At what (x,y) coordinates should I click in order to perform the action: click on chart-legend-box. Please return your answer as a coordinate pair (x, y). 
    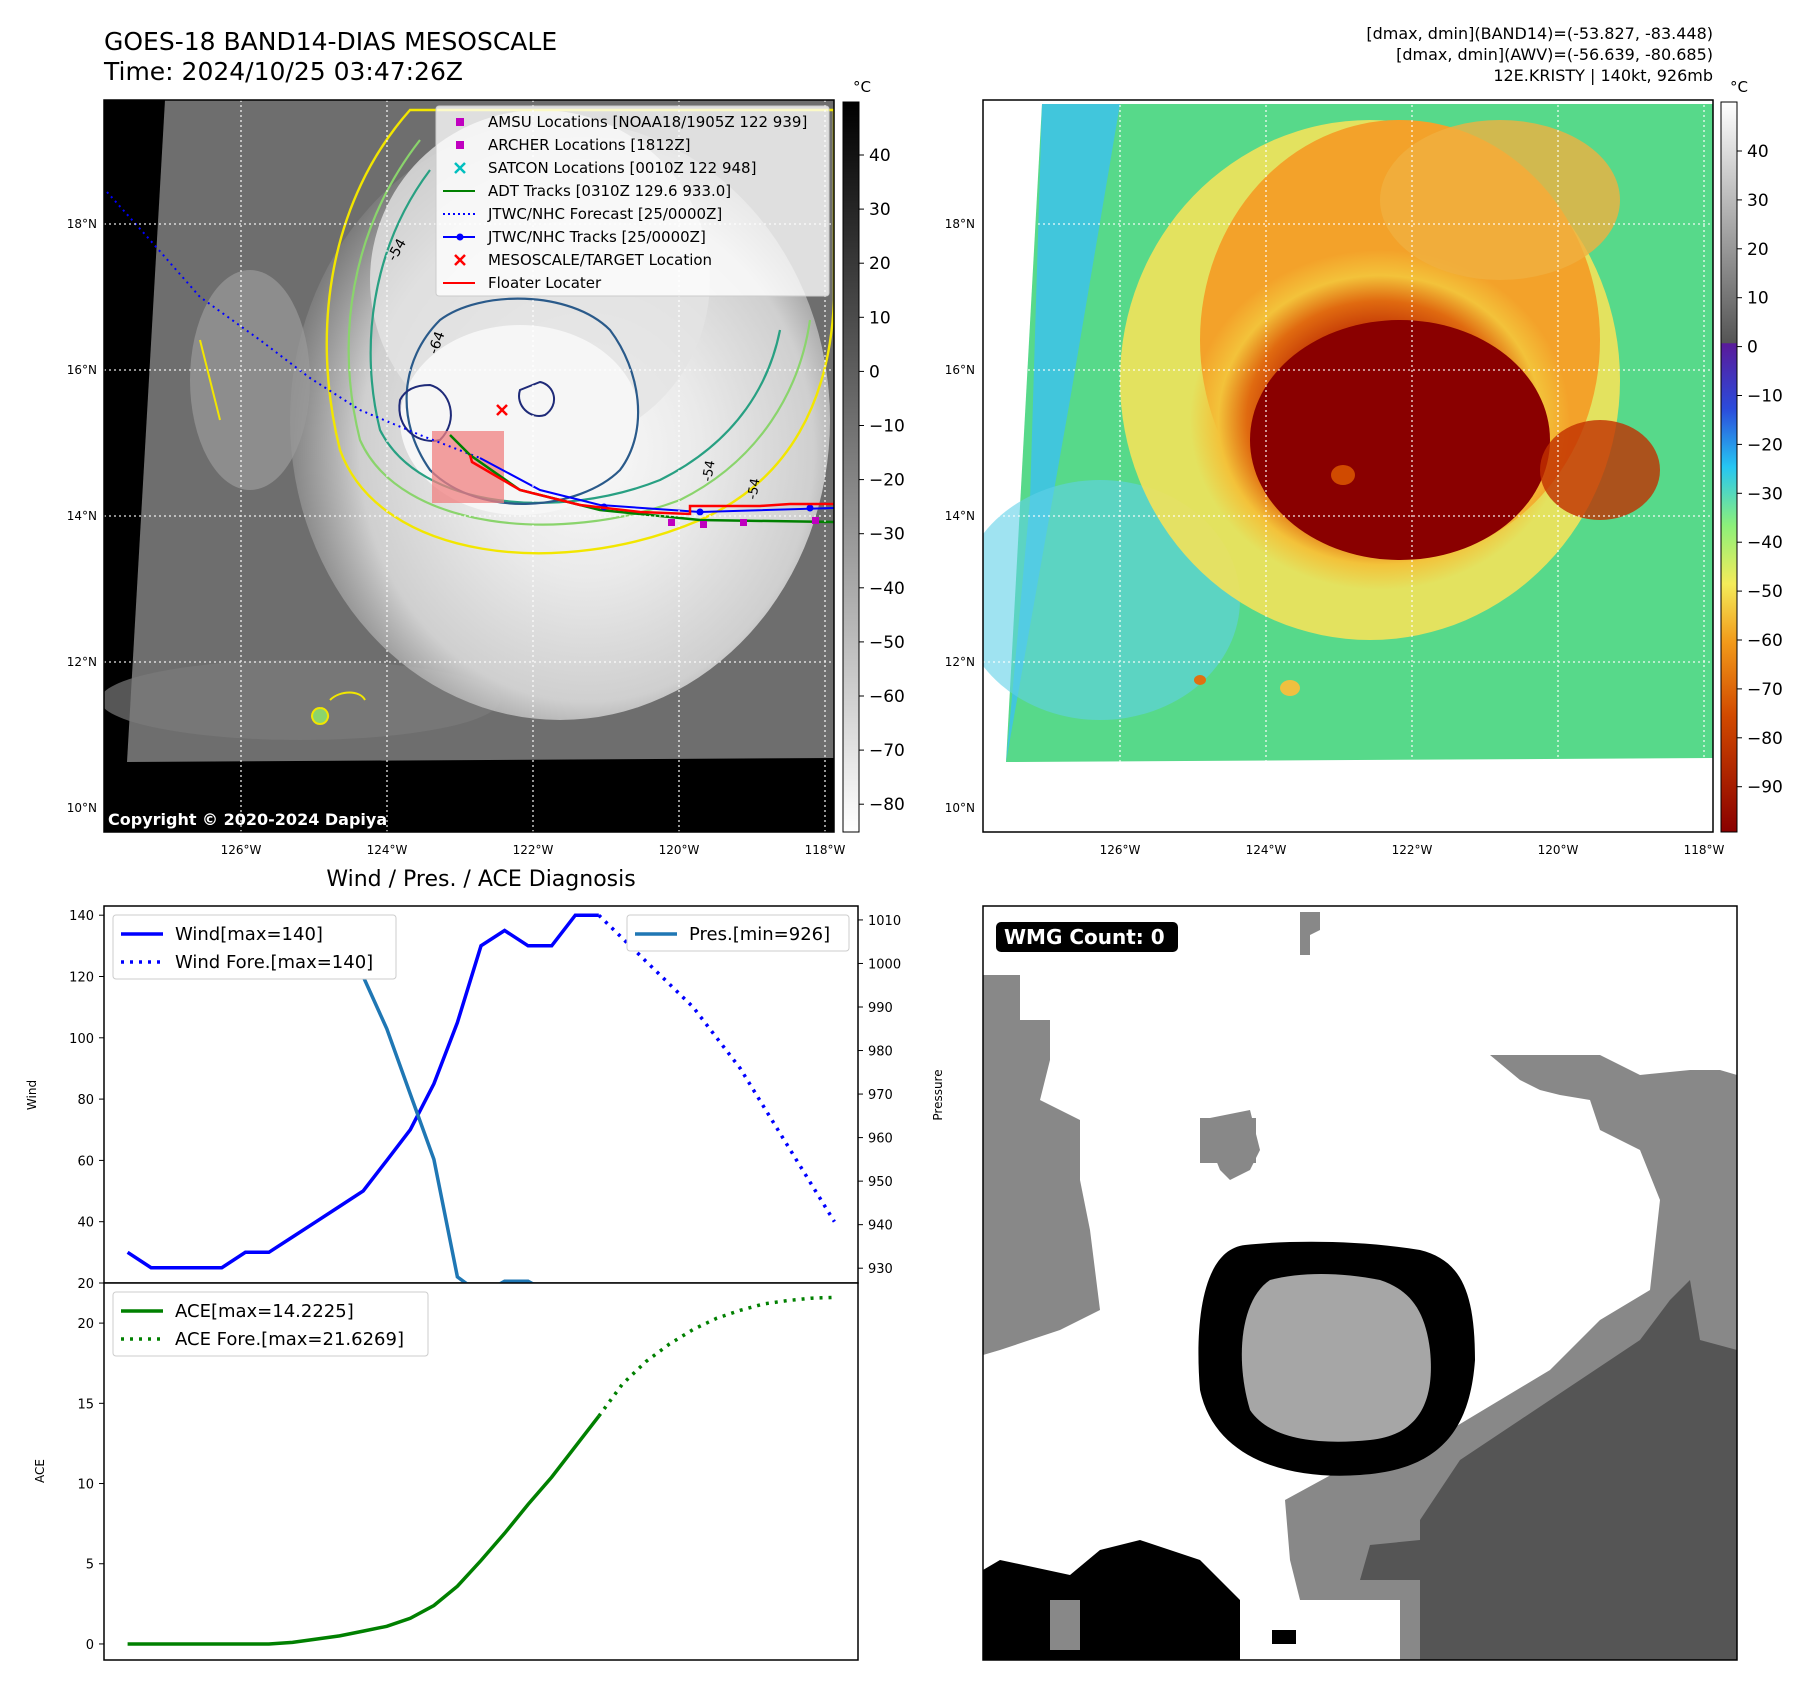
    Looking at the image, I should click on (738, 933).